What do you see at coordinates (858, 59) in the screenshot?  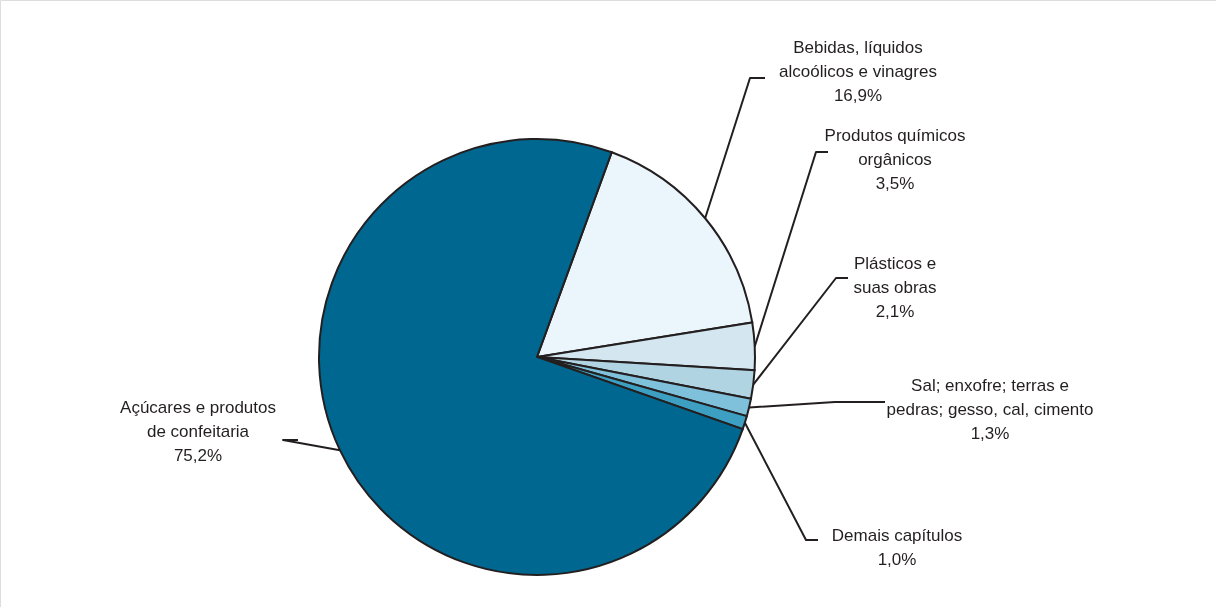 I see `slice-label: Bebidas, líquidos alcoólicos e vinagres` at bounding box center [858, 59].